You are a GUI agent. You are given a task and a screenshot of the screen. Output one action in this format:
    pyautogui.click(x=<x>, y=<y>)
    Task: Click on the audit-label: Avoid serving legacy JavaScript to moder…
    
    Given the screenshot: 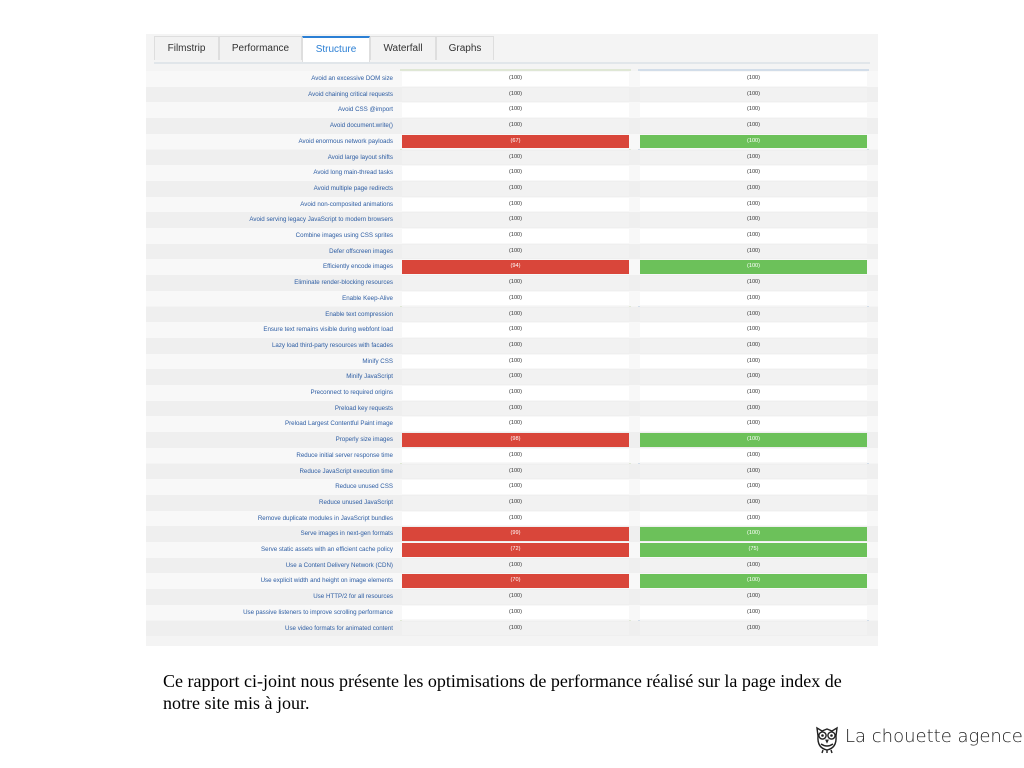 What is the action you would take?
    pyautogui.click(x=321, y=220)
    